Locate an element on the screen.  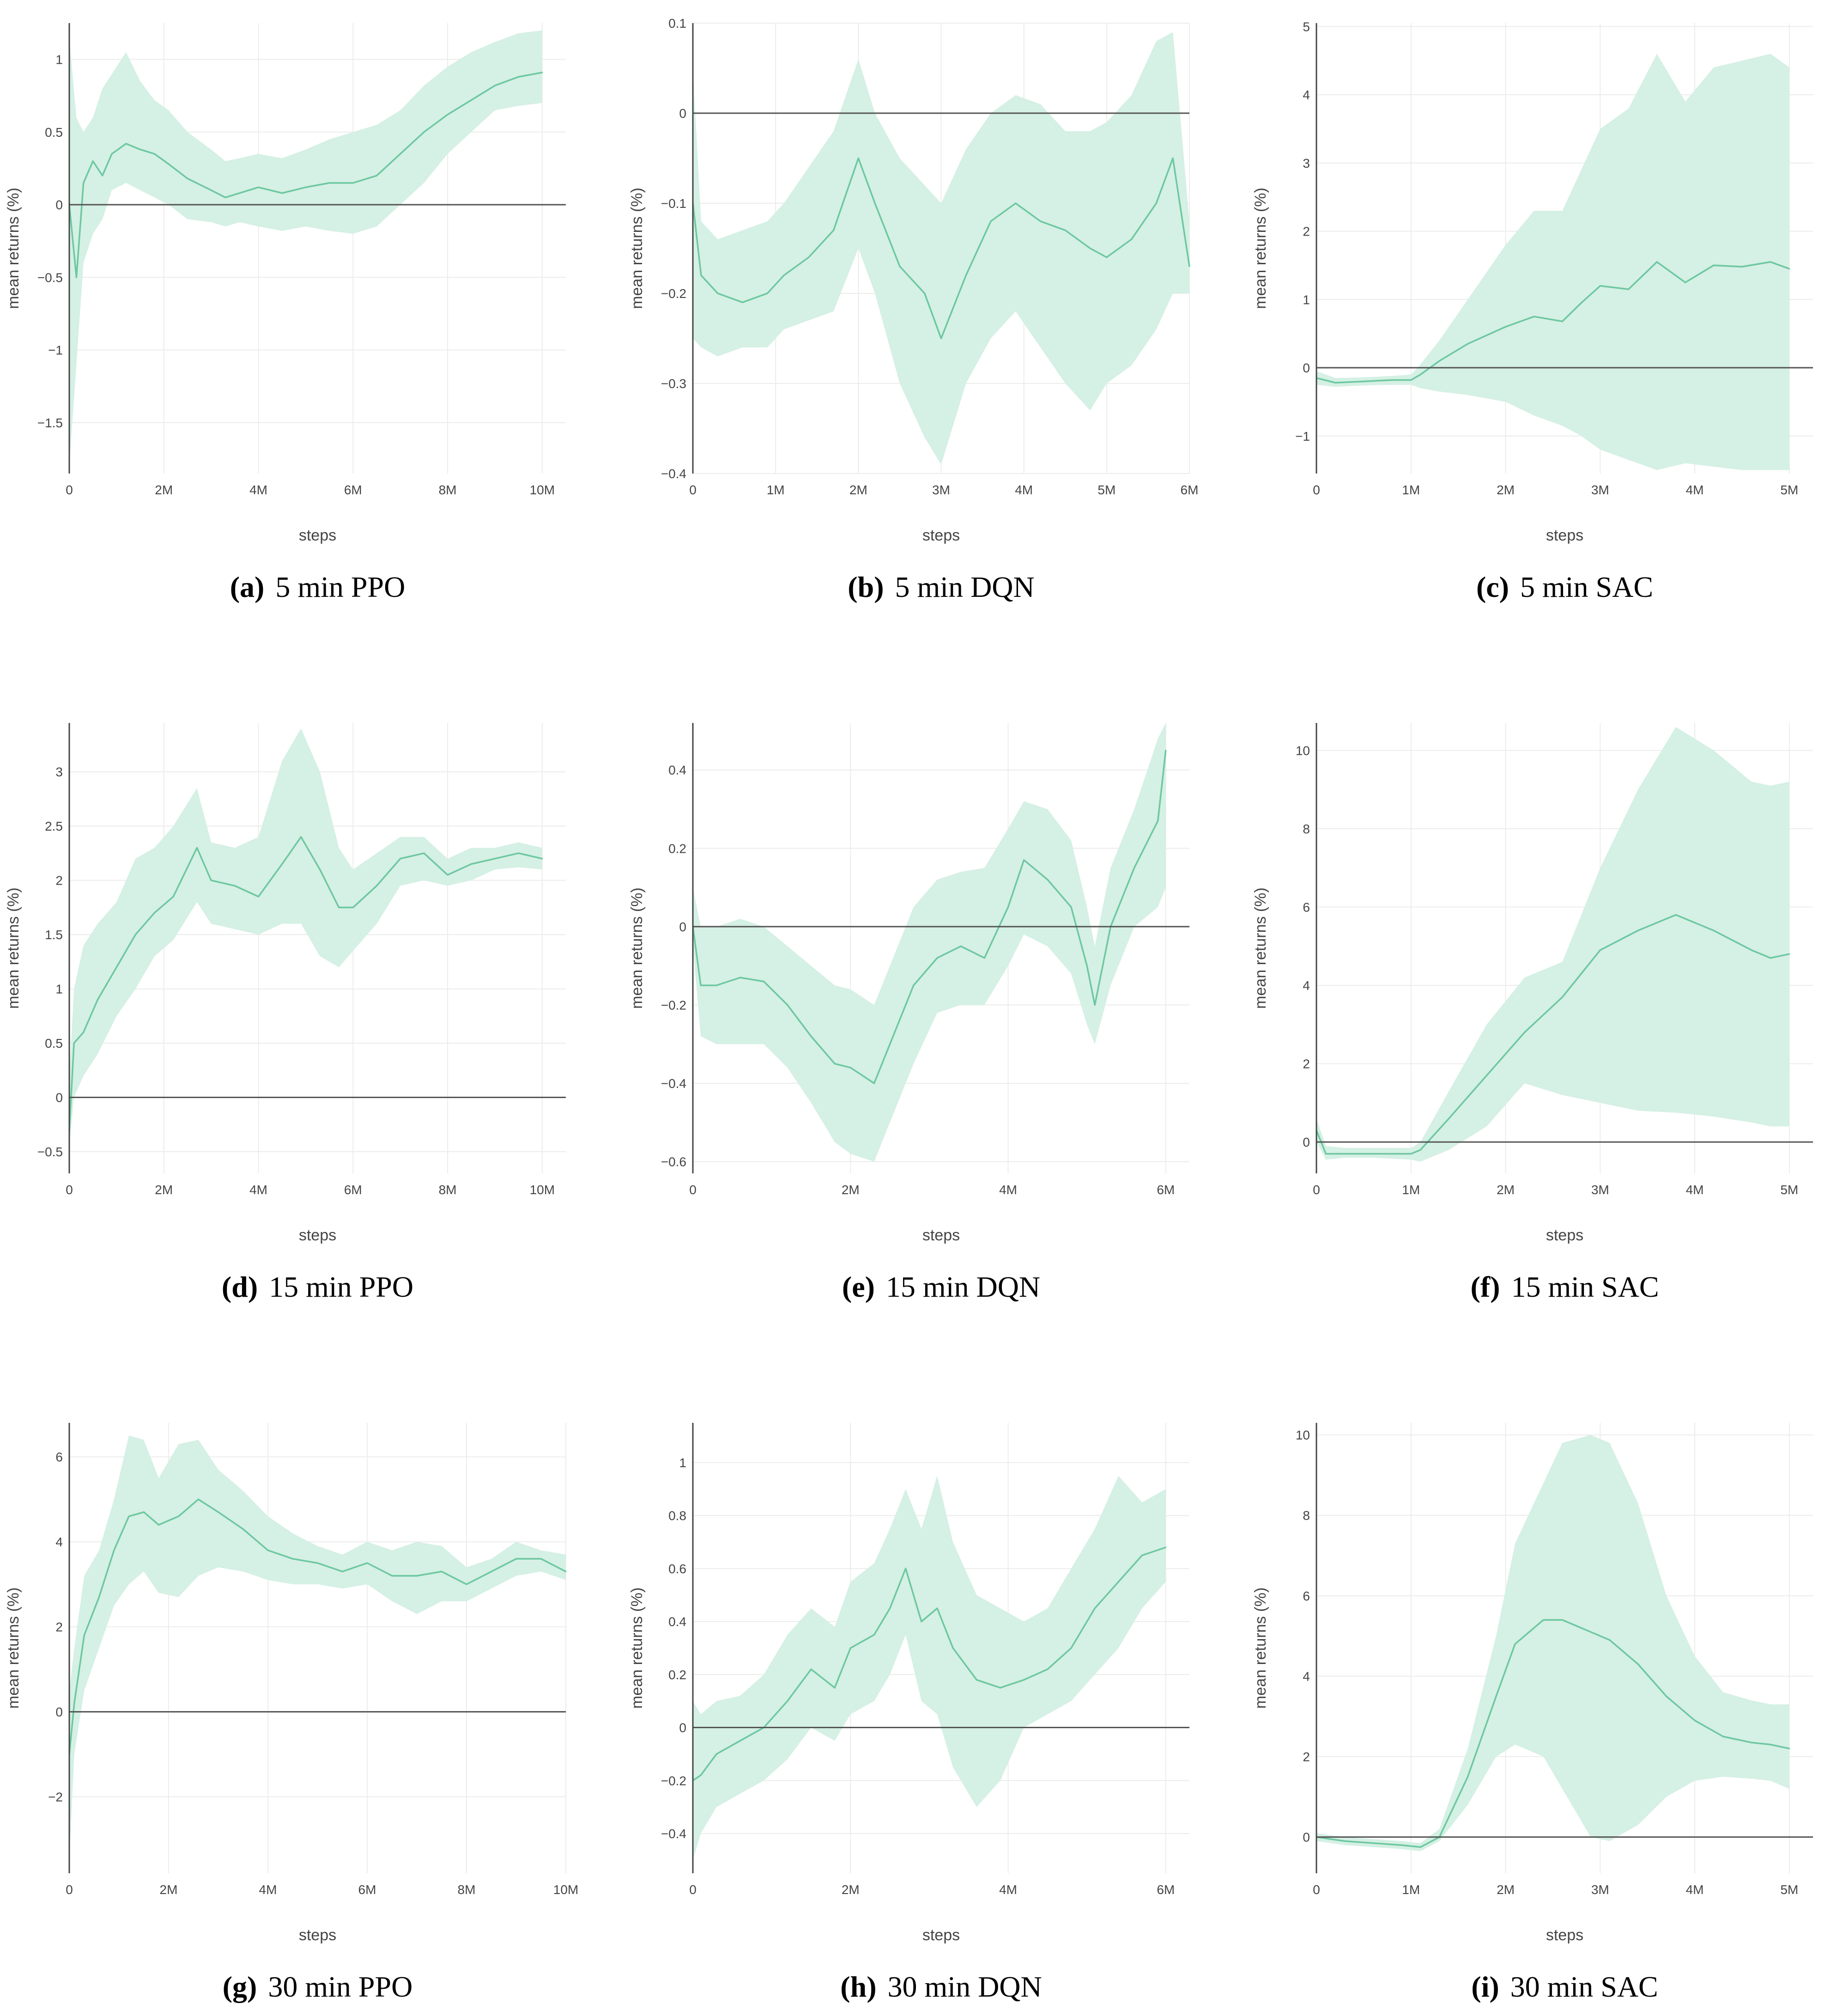
caption-label: (f) is located at coordinates (1486, 1286).